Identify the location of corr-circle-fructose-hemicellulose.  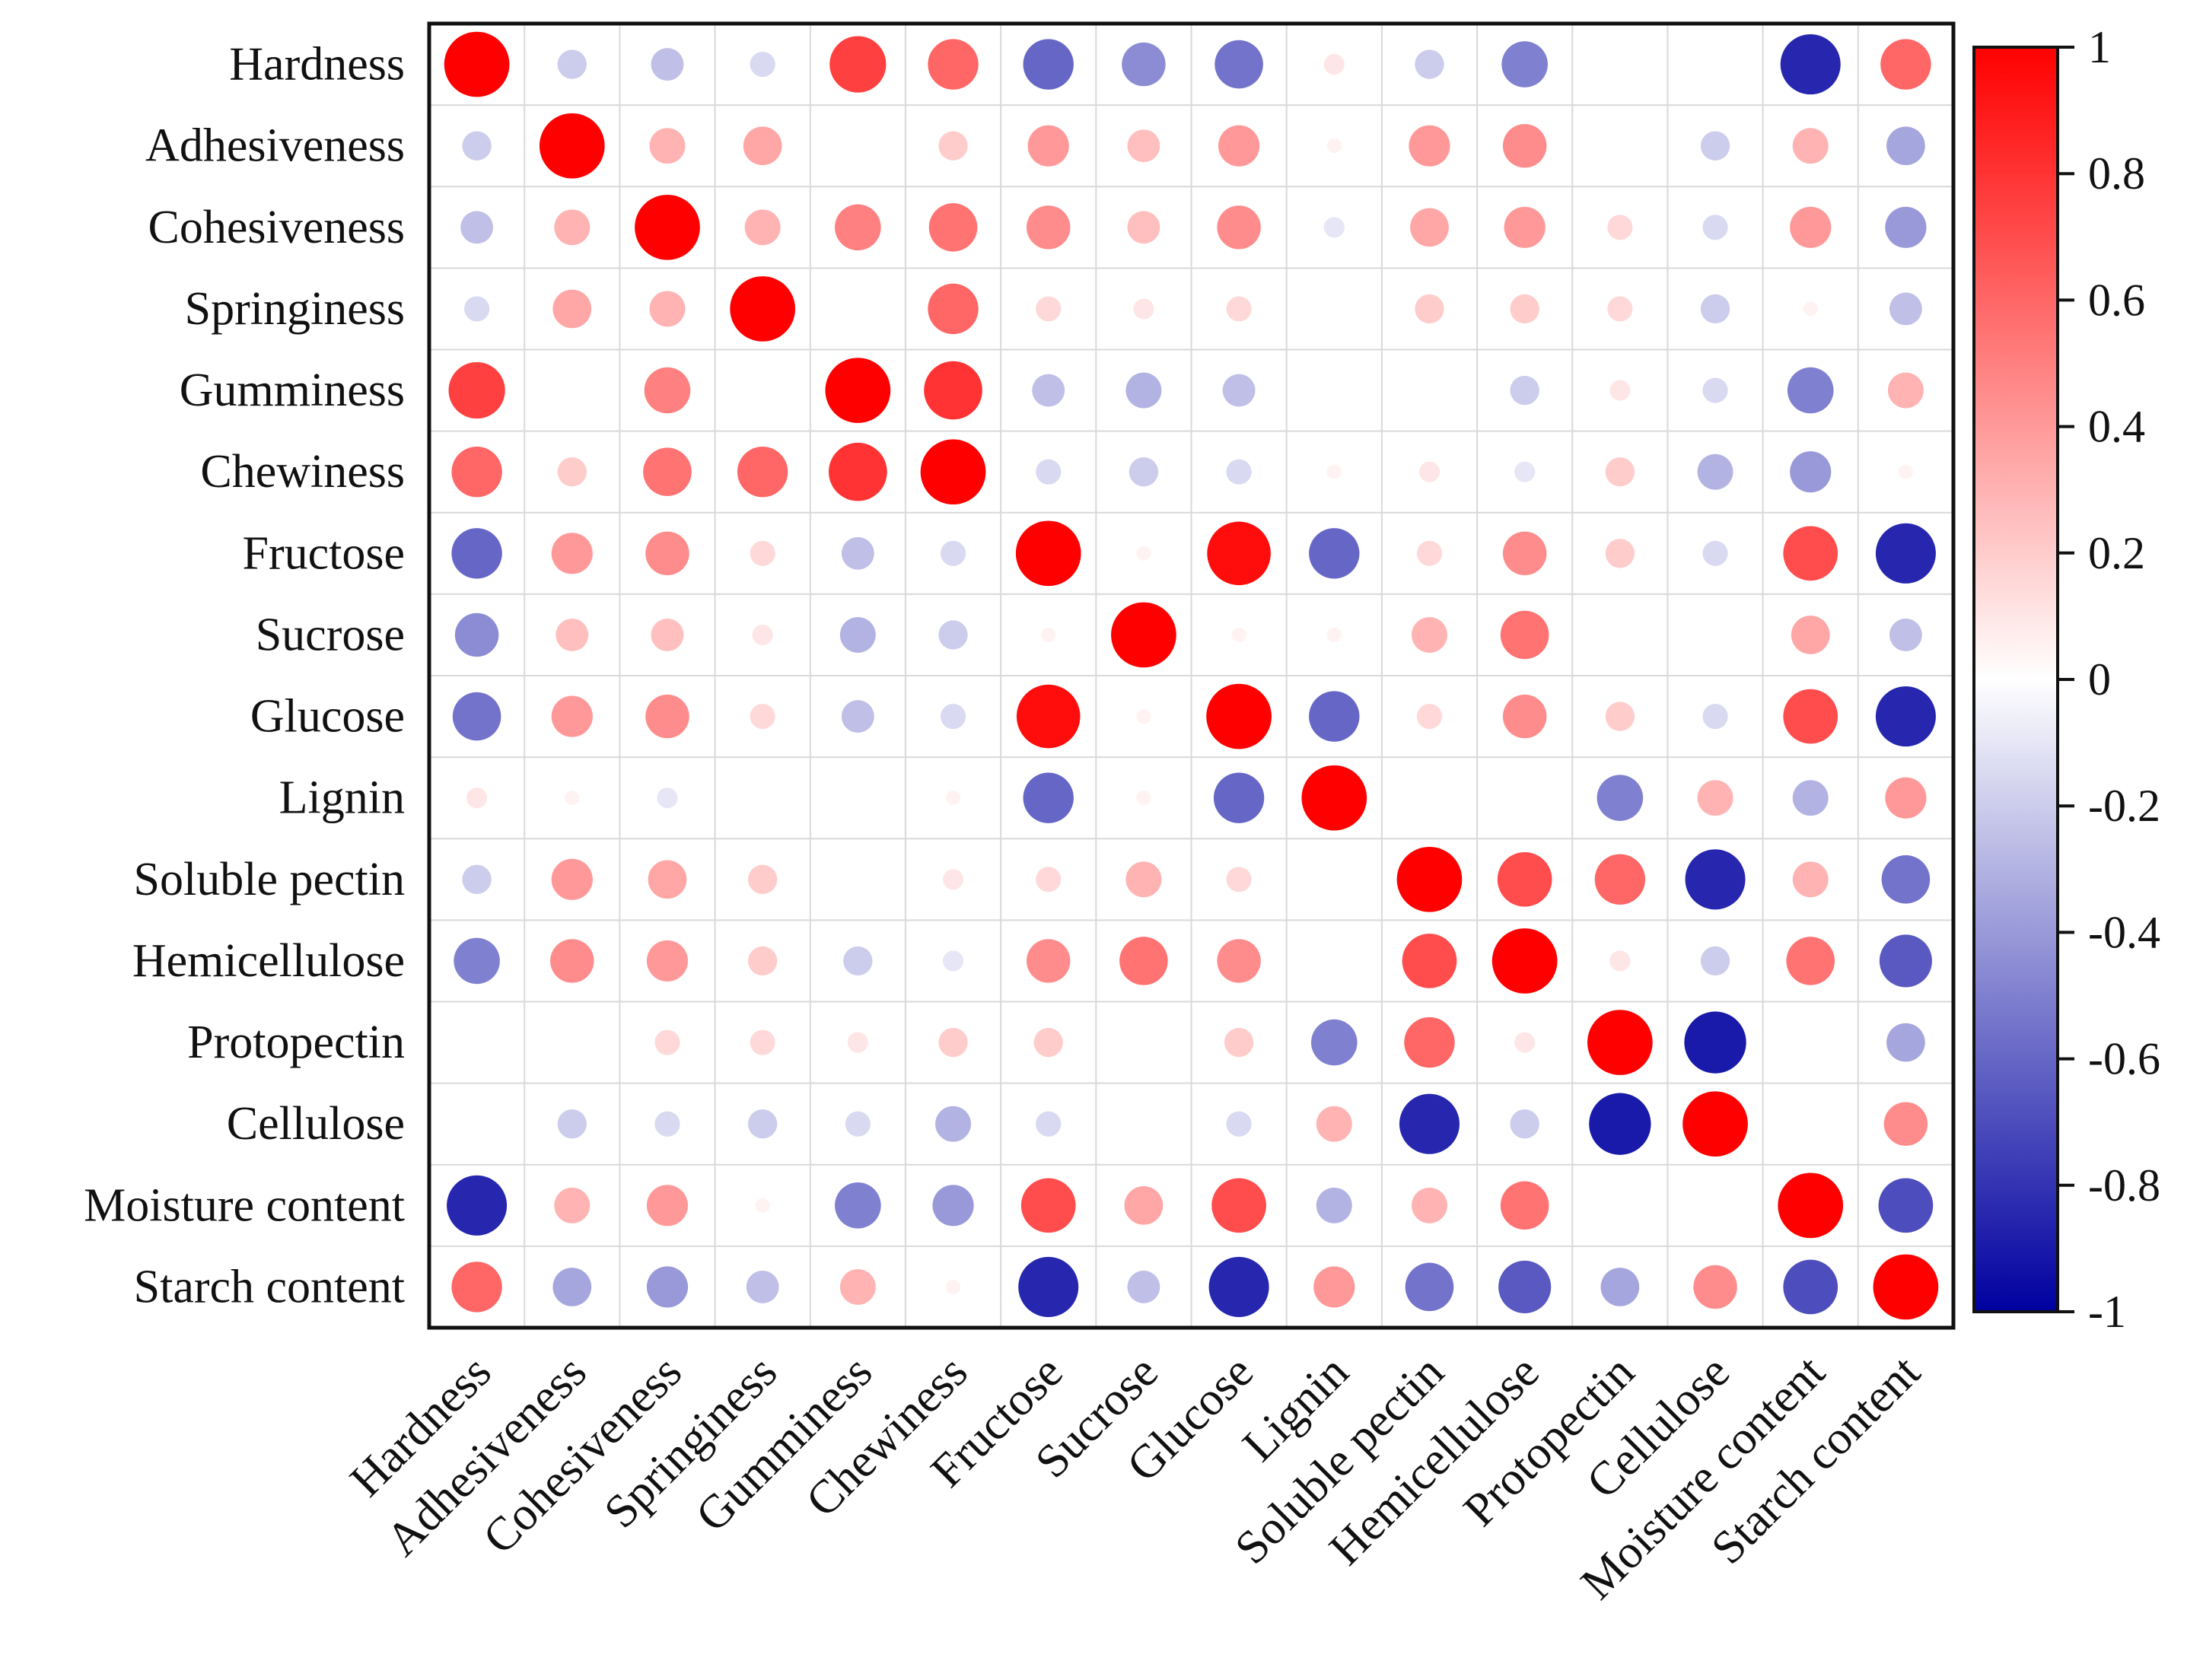
(1524, 553).